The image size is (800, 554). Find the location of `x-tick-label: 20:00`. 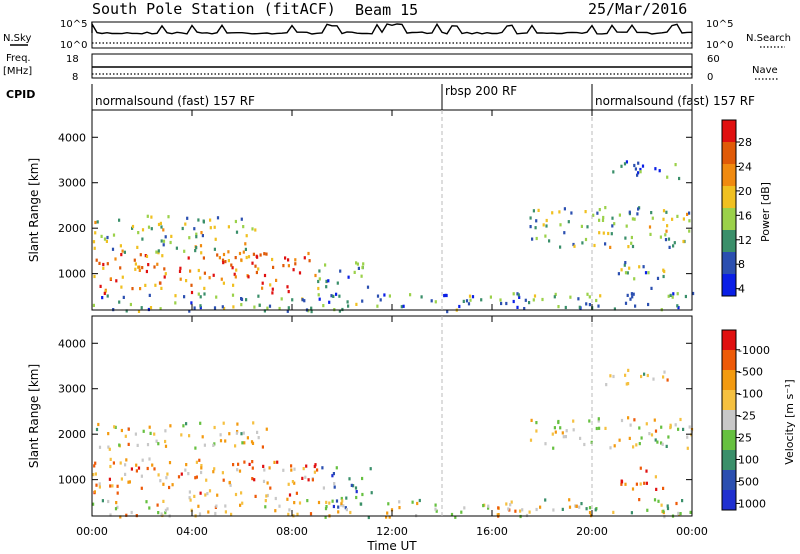

x-tick-label: 20:00 is located at coordinates (592, 531).